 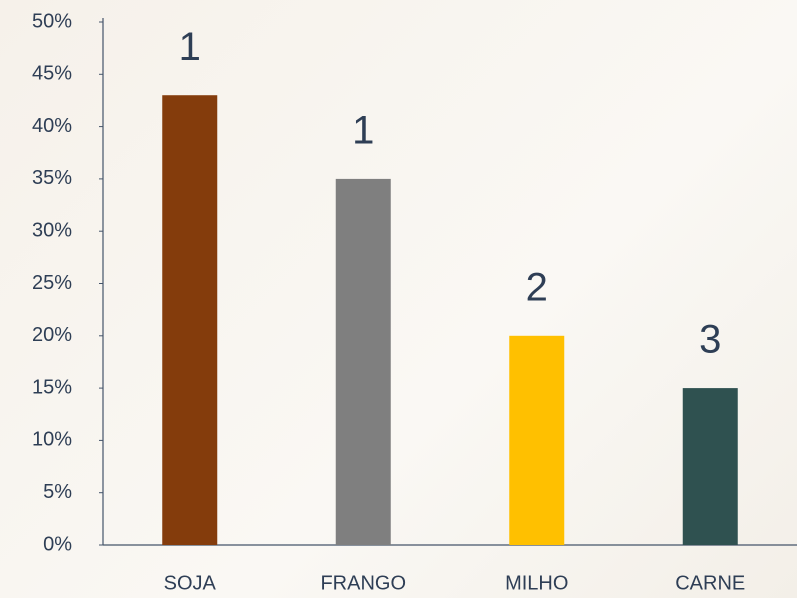 What do you see at coordinates (52, 178) in the screenshot?
I see `y-tick-label: 35%` at bounding box center [52, 178].